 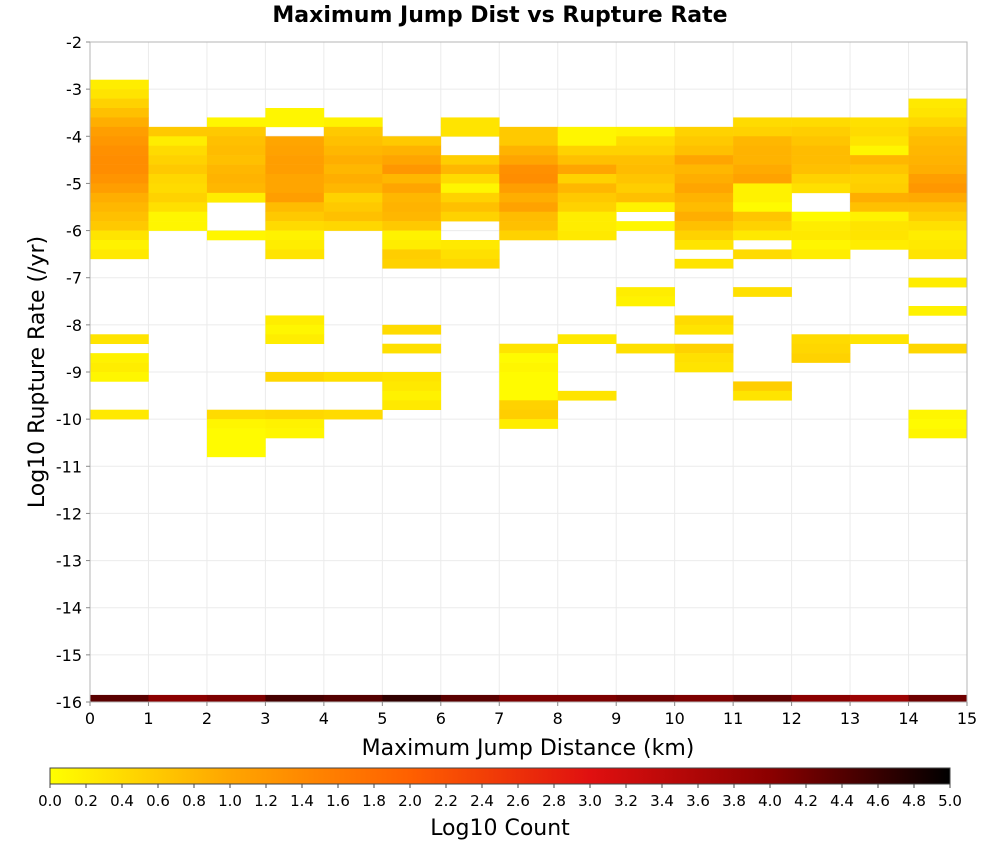 What do you see at coordinates (69, 513) in the screenshot?
I see `y-tick-label: -12` at bounding box center [69, 513].